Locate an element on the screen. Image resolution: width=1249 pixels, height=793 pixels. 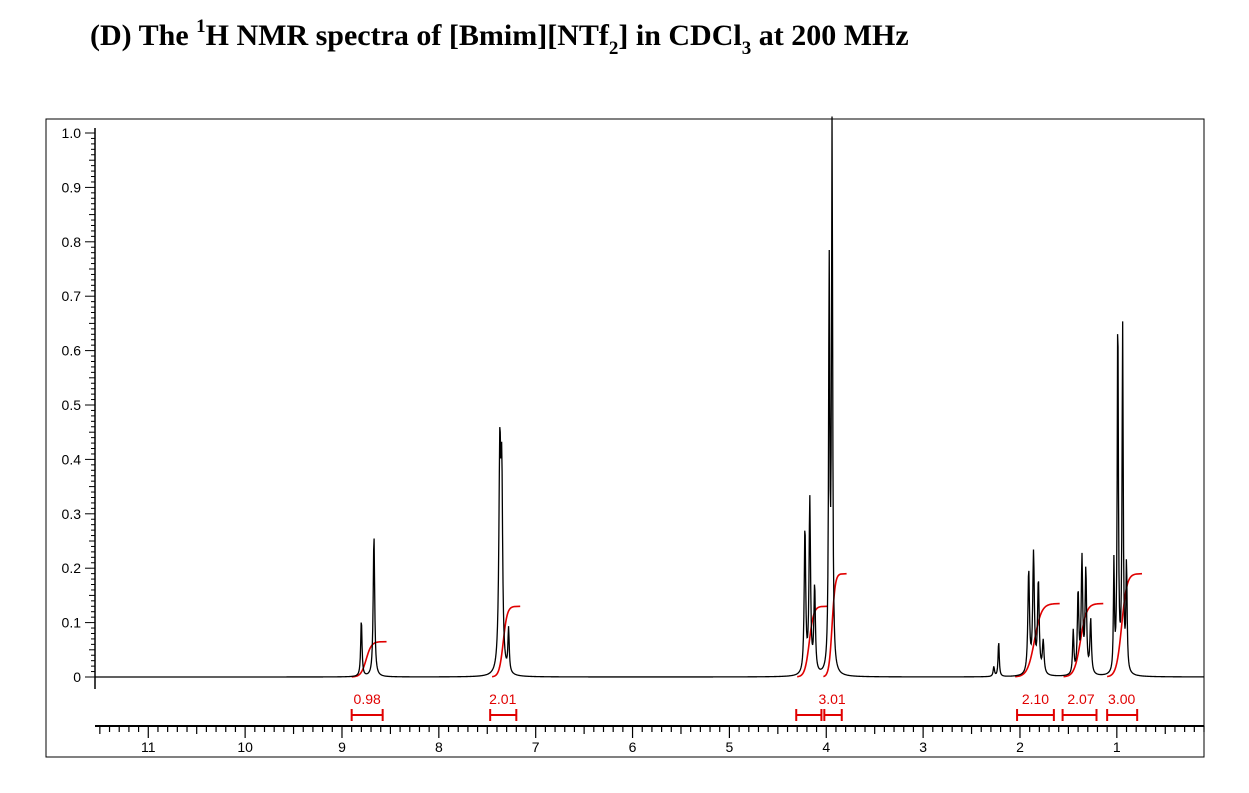
y-axis: 0 0.1 0.2 0.3 0.4 0.5 0.6 0.7 0.8 0.9 1.0 is located at coordinates (79, 407).